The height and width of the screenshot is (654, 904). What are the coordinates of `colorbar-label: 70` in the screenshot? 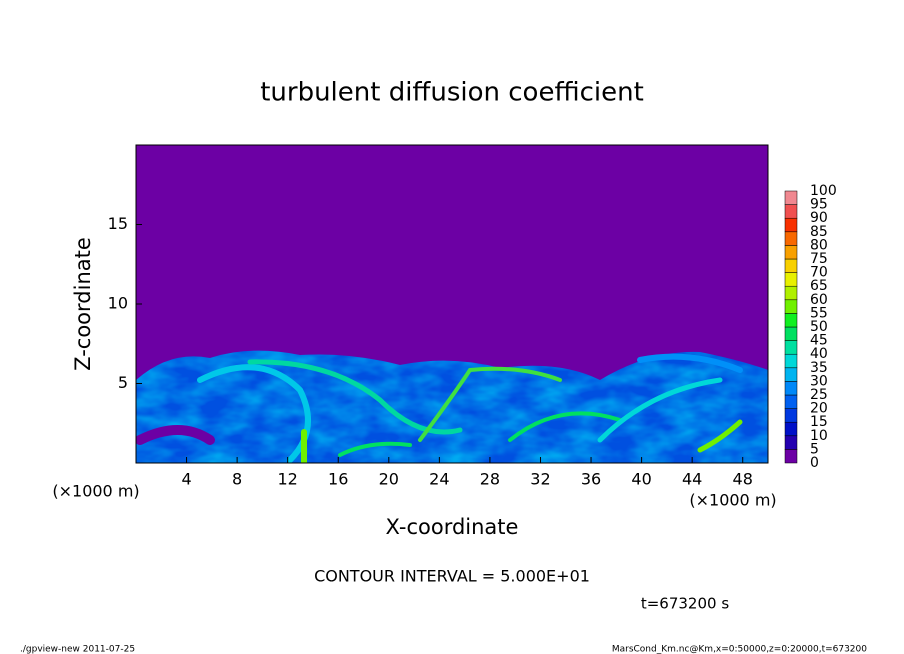 It's located at (819, 273).